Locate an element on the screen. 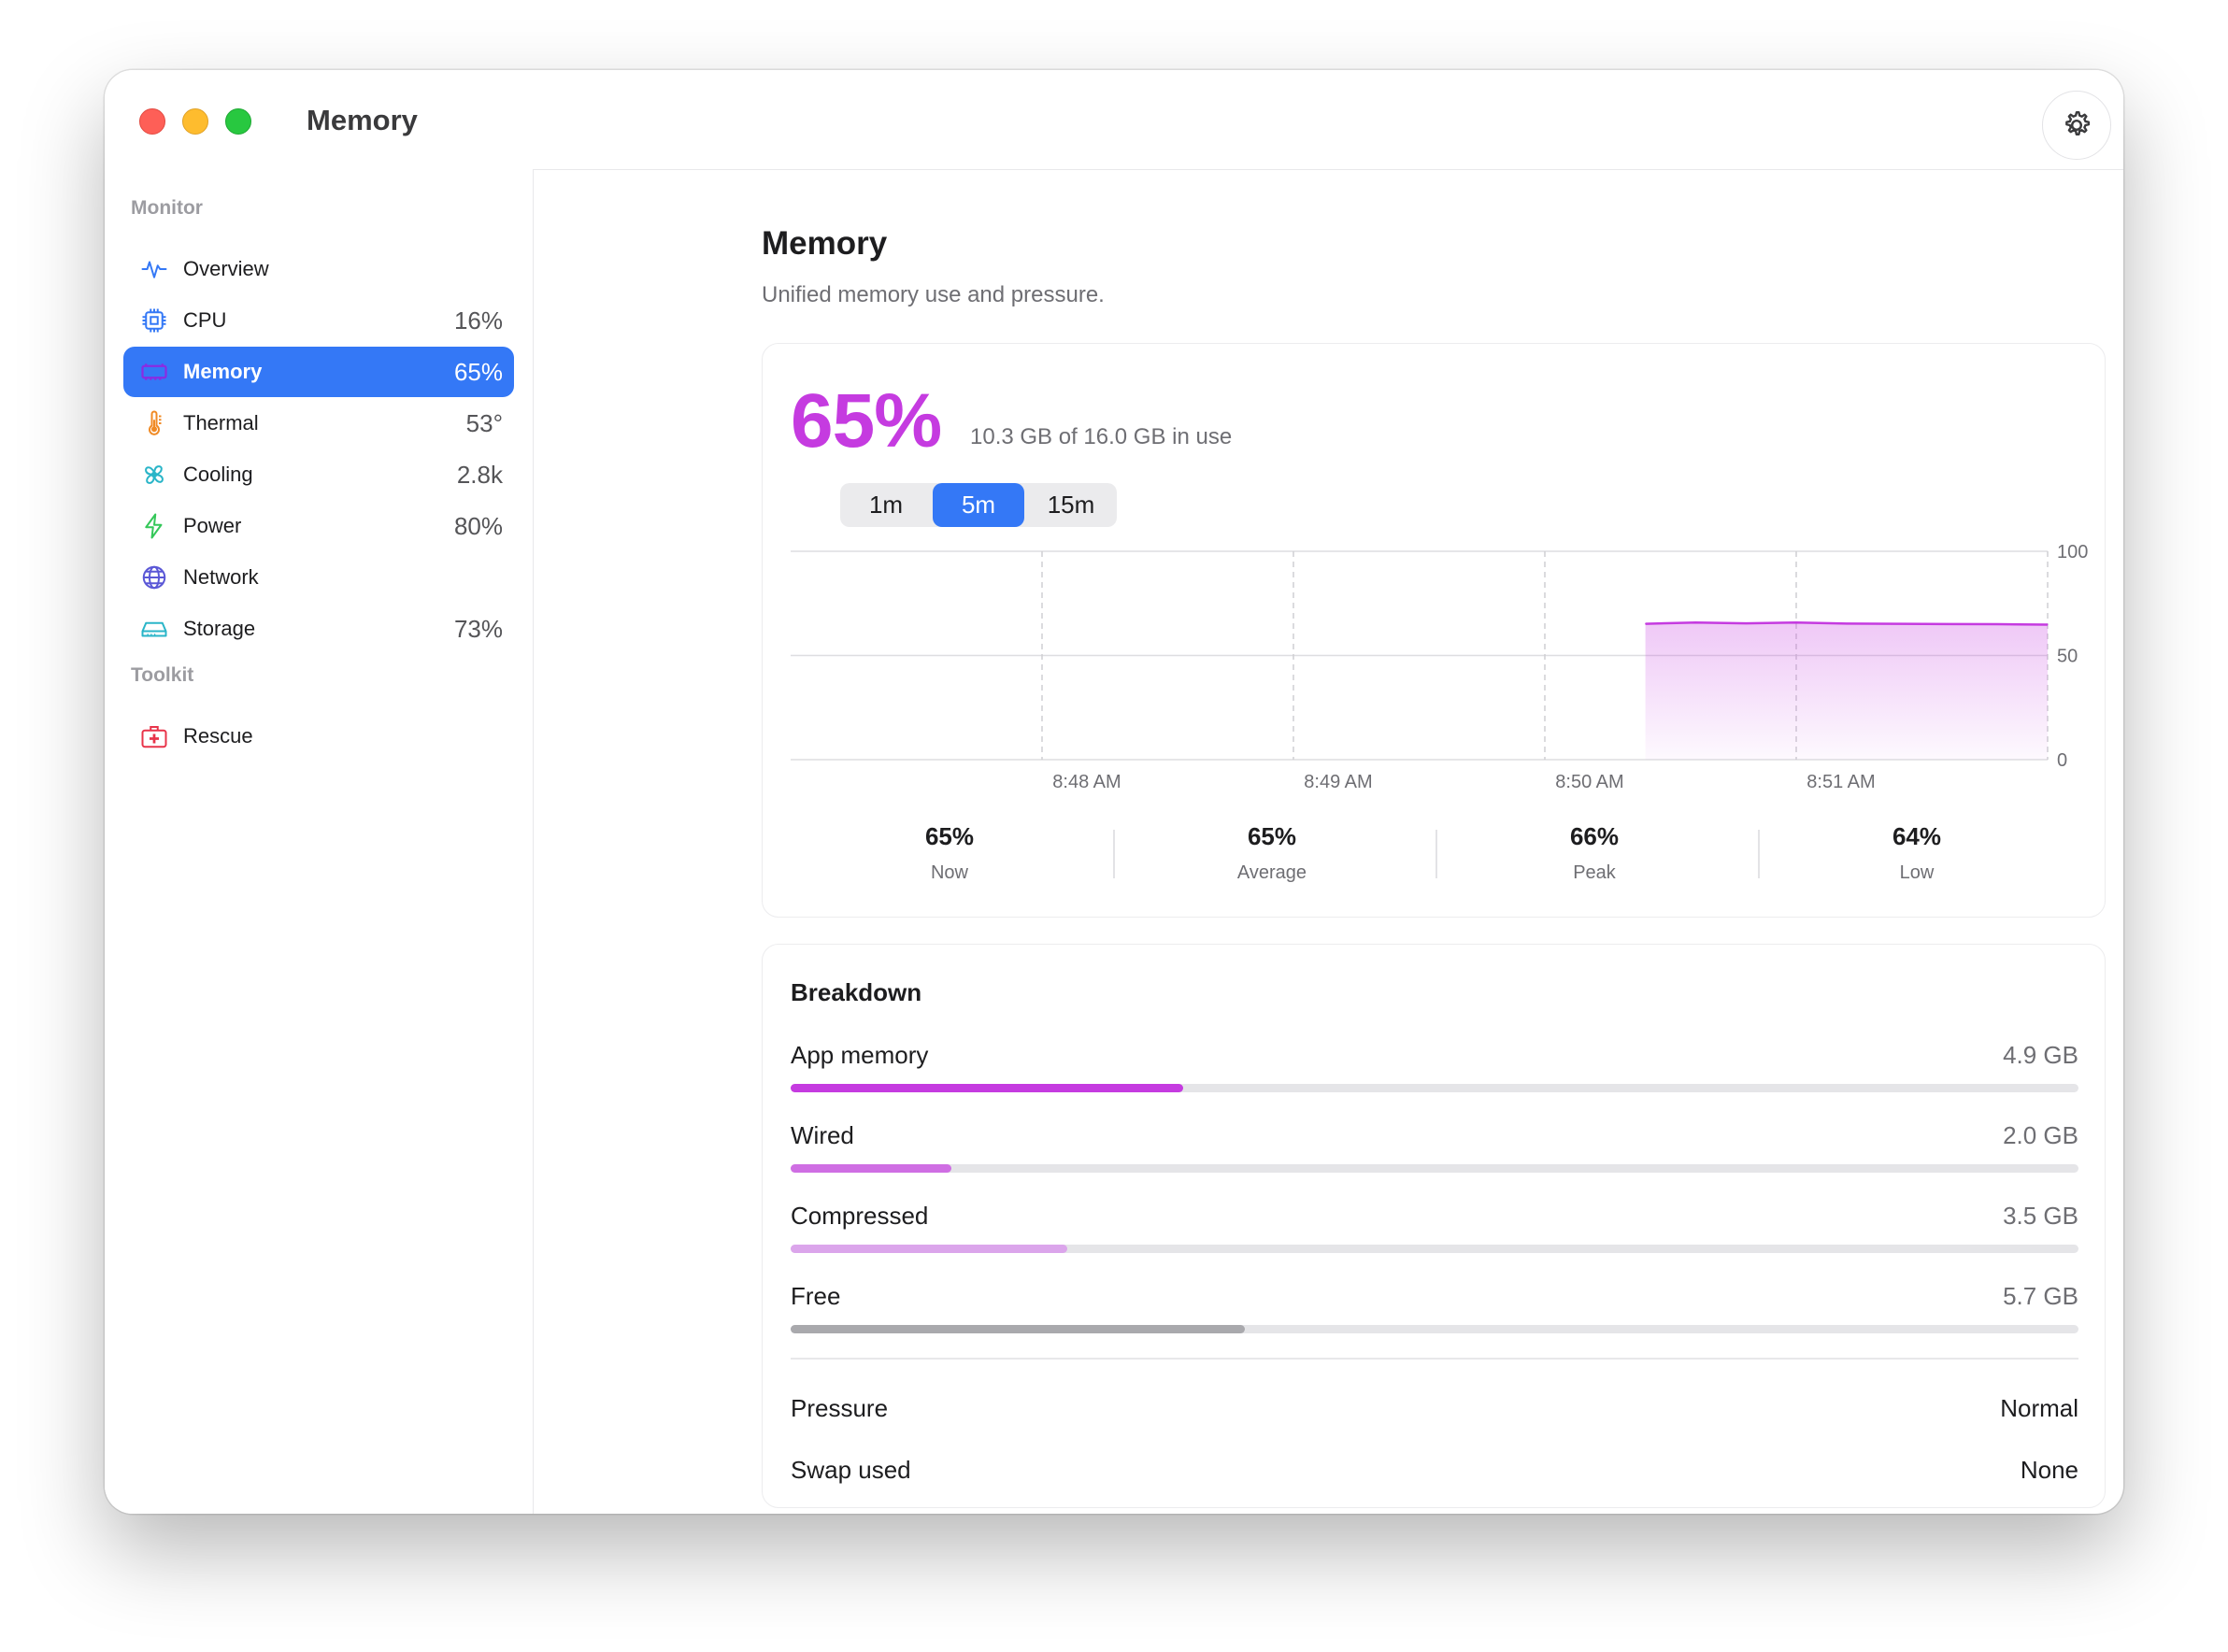 This screenshot has width=2228, height=1652. page-subtitle: Unified memory use and pressure. is located at coordinates (934, 294).